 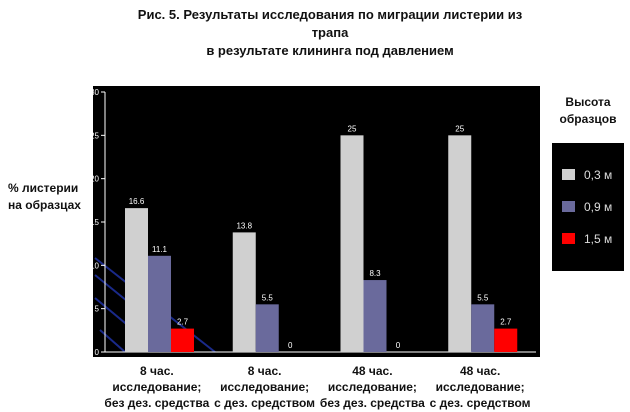 What do you see at coordinates (244, 225) in the screenshot?
I see `bar-data-label: 13.8` at bounding box center [244, 225].